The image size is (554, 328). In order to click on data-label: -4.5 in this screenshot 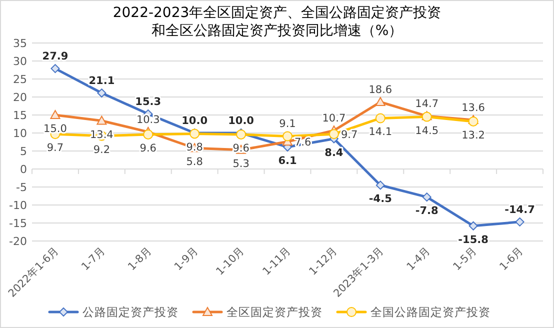, I will do `click(380, 199)`.